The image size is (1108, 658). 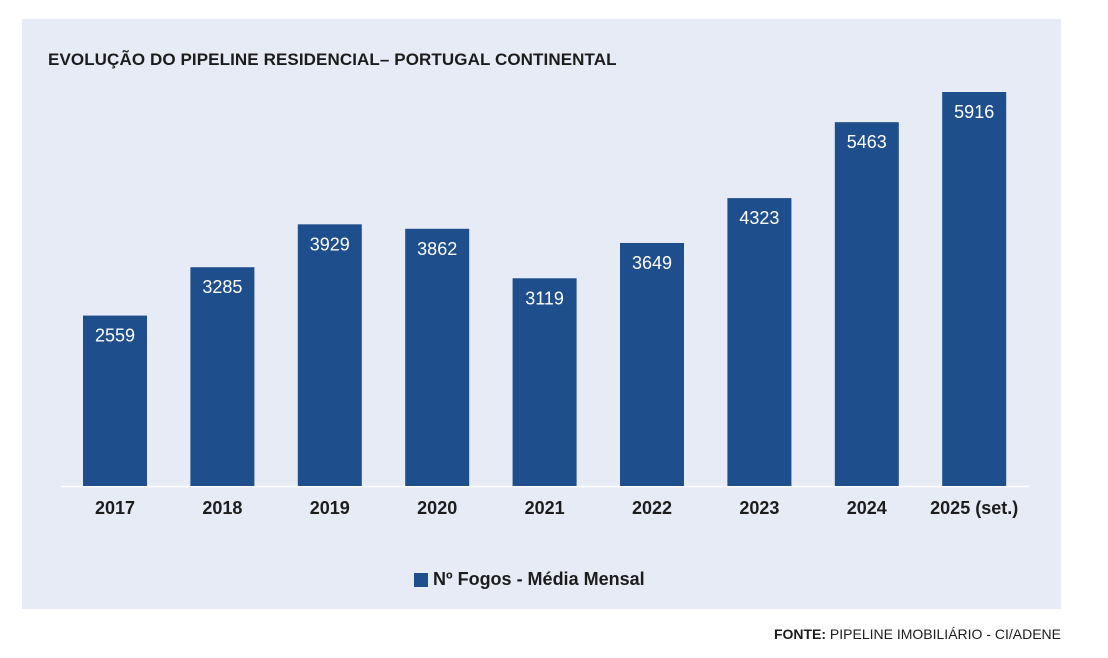 What do you see at coordinates (943, 634) in the screenshot?
I see `source-text: PIPELINE IMOBILIÁRIO - CI/ADENE` at bounding box center [943, 634].